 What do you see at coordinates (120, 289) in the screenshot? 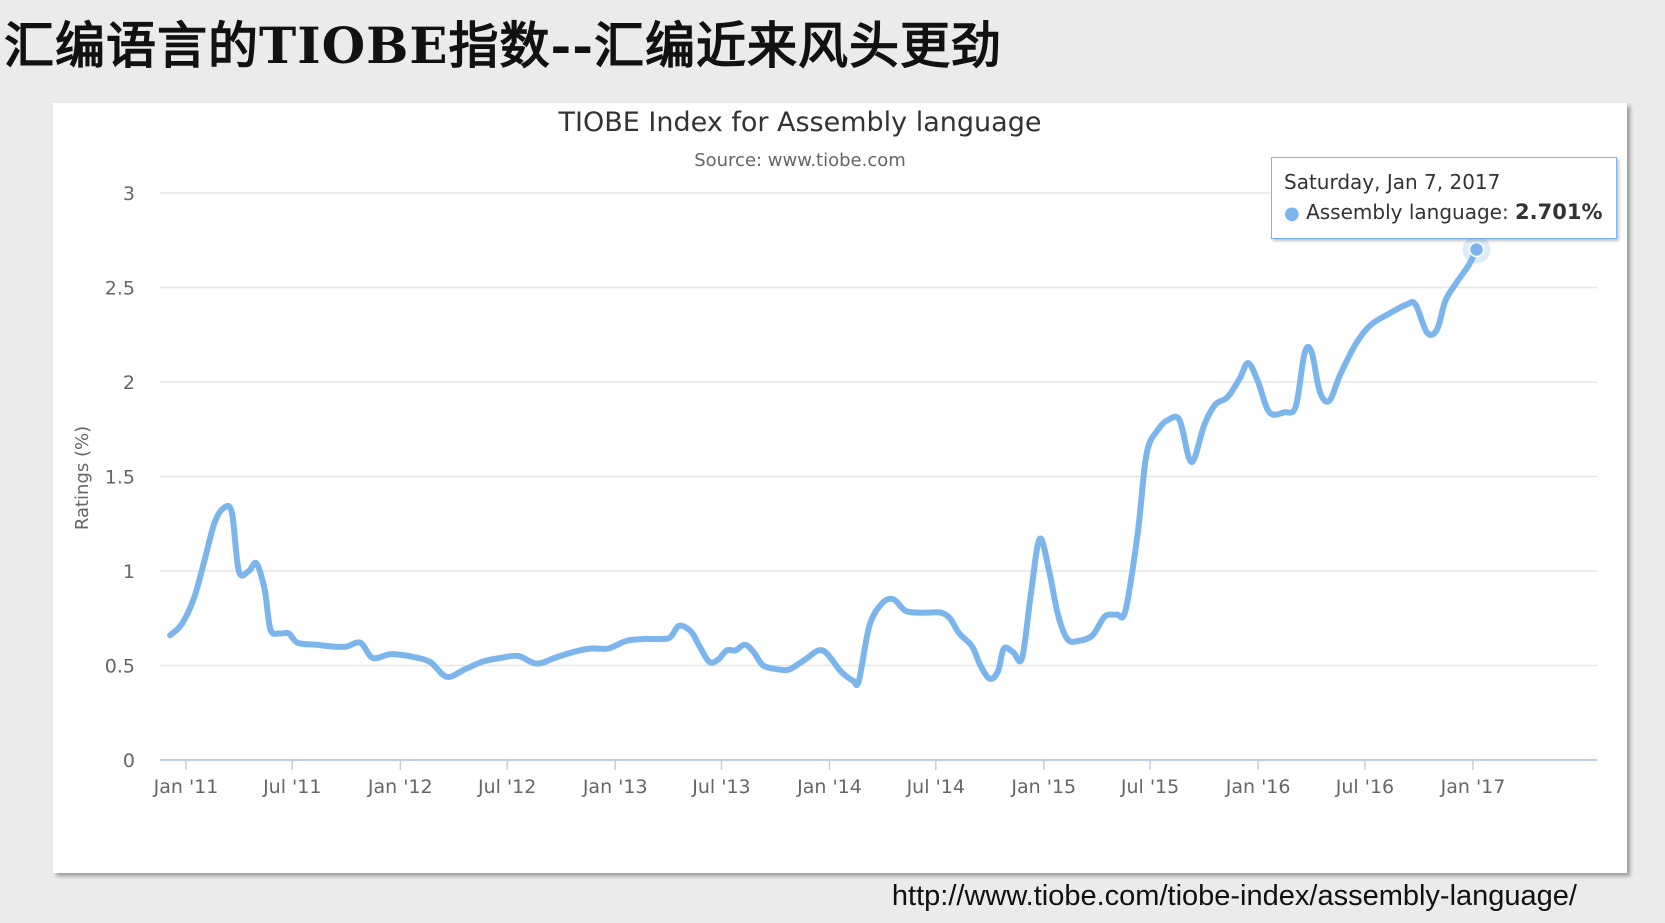
I see `y-tick-label: 2.5` at bounding box center [120, 289].